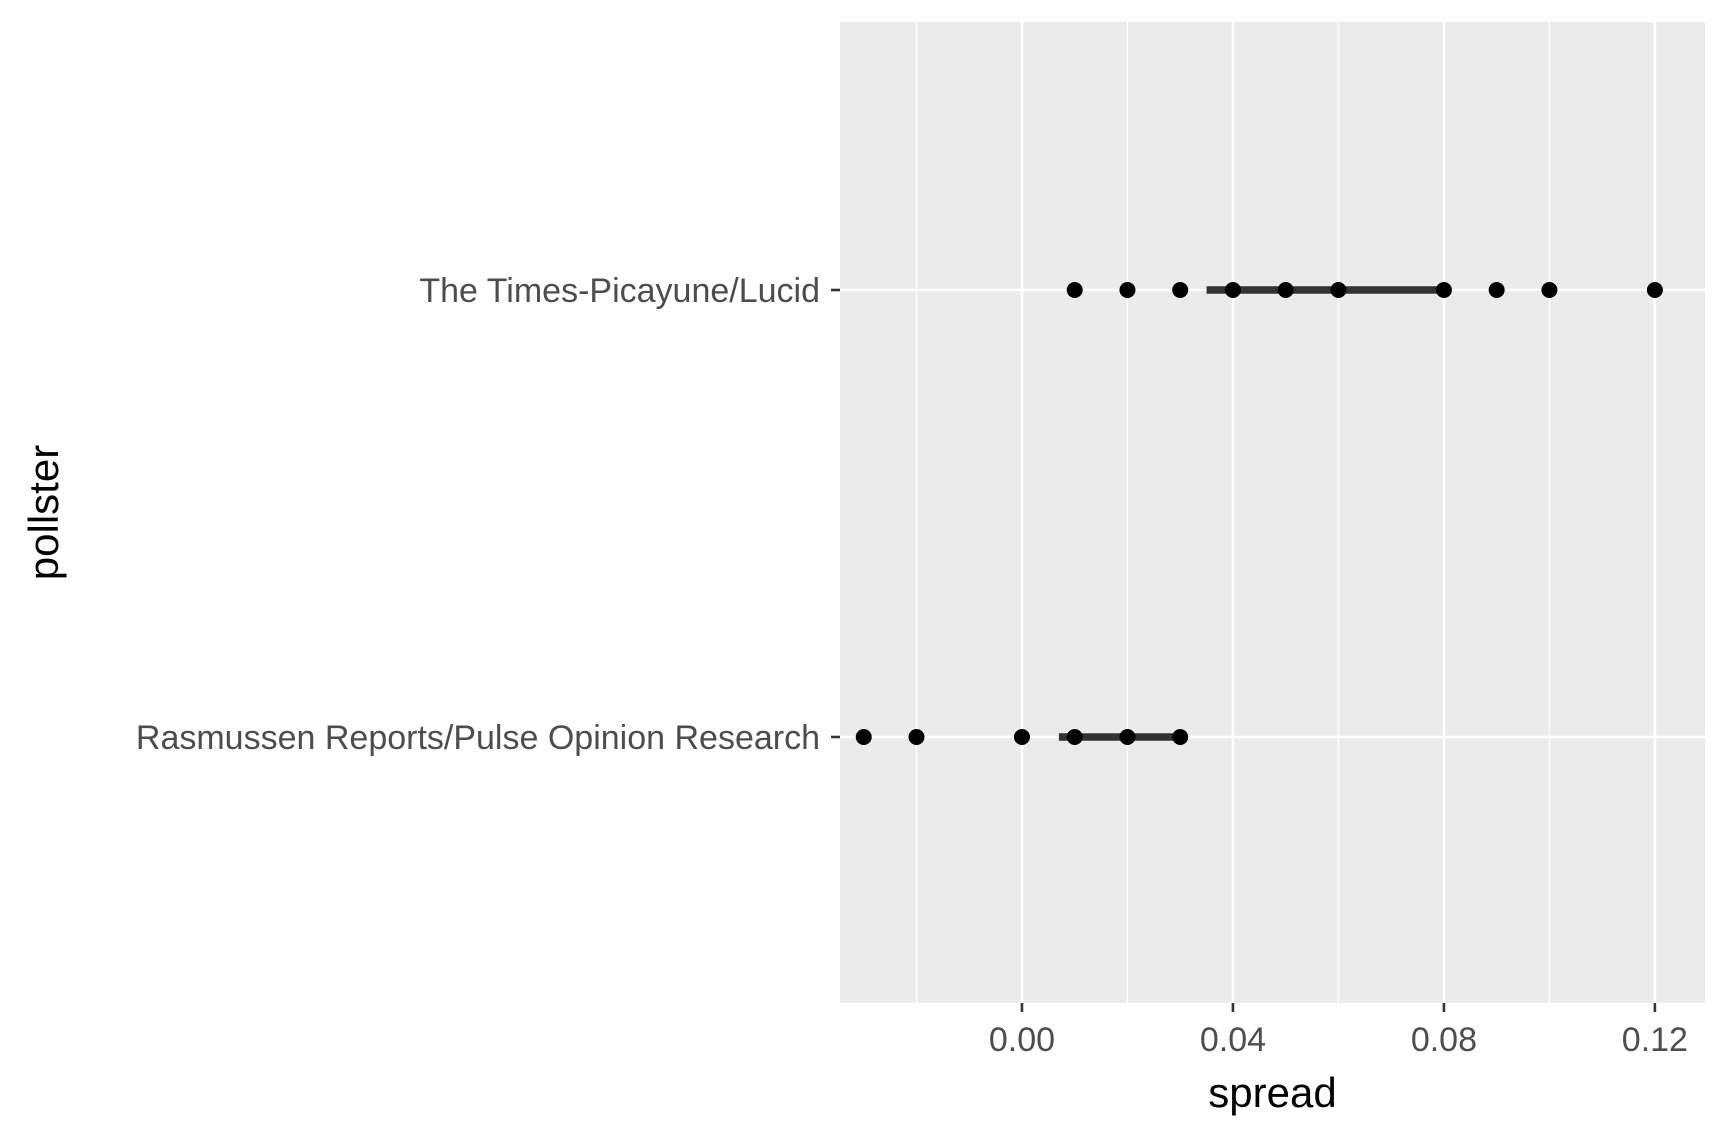 This screenshot has width=1721, height=1134. I want to click on x-axis-title: spread, so click(1272, 1092).